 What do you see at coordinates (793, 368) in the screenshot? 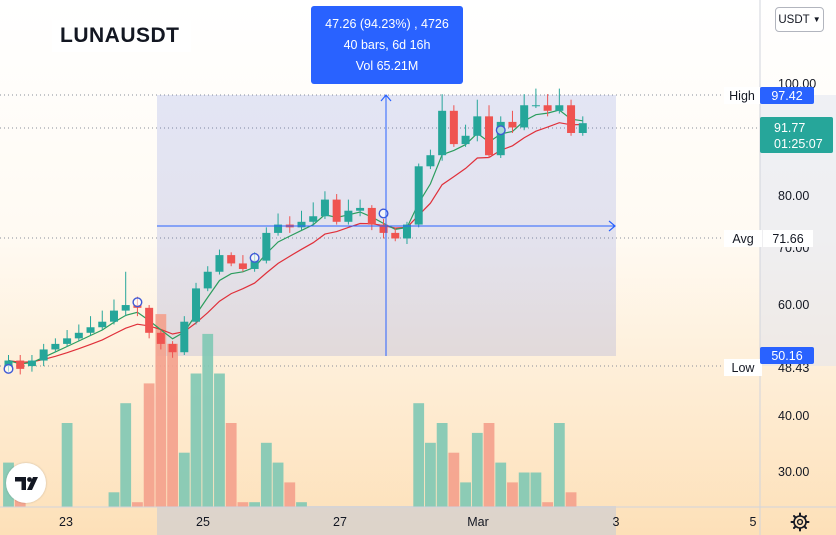
I see `price-tick: 48.43` at bounding box center [793, 368].